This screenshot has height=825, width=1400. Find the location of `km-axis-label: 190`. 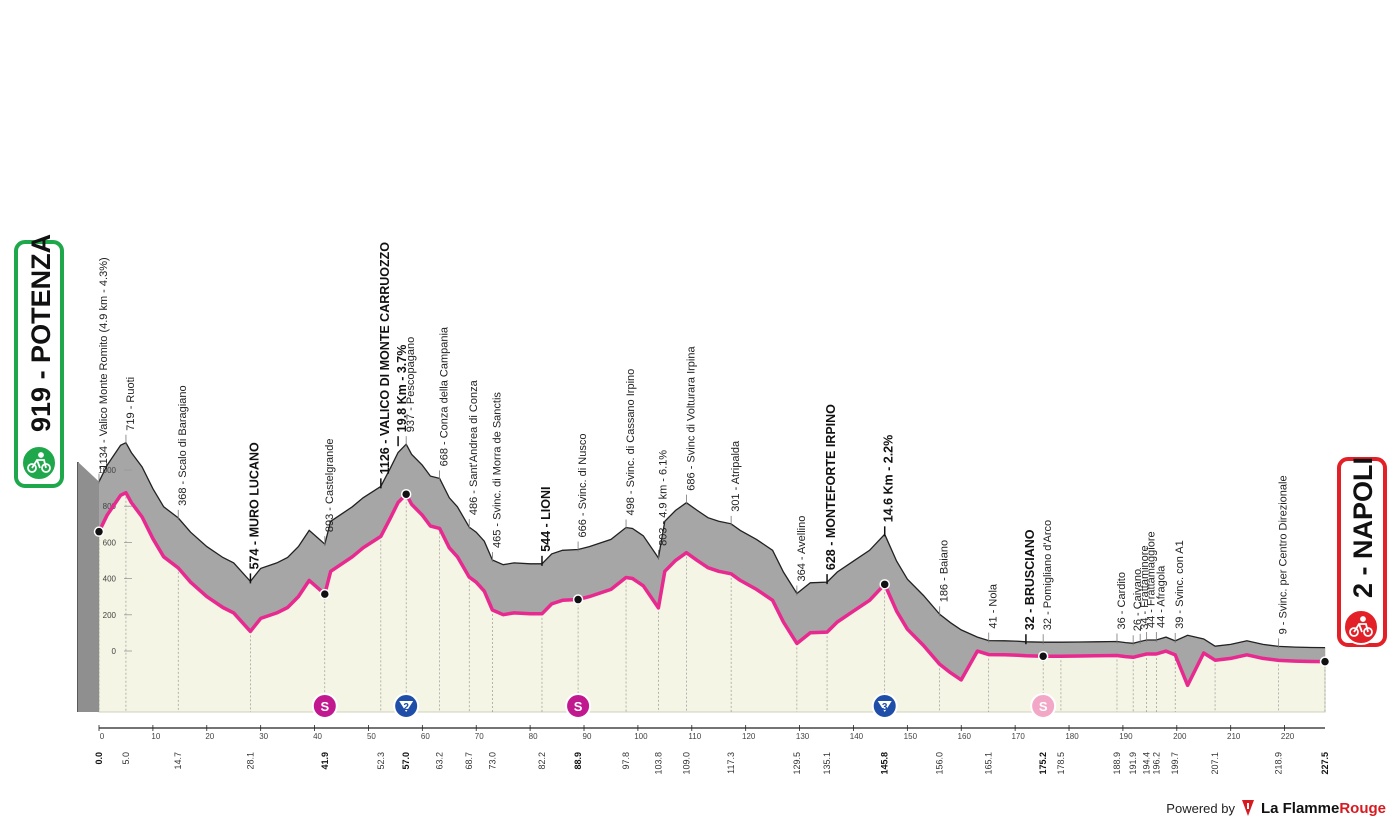

km-axis-label: 190 is located at coordinates (1126, 736).